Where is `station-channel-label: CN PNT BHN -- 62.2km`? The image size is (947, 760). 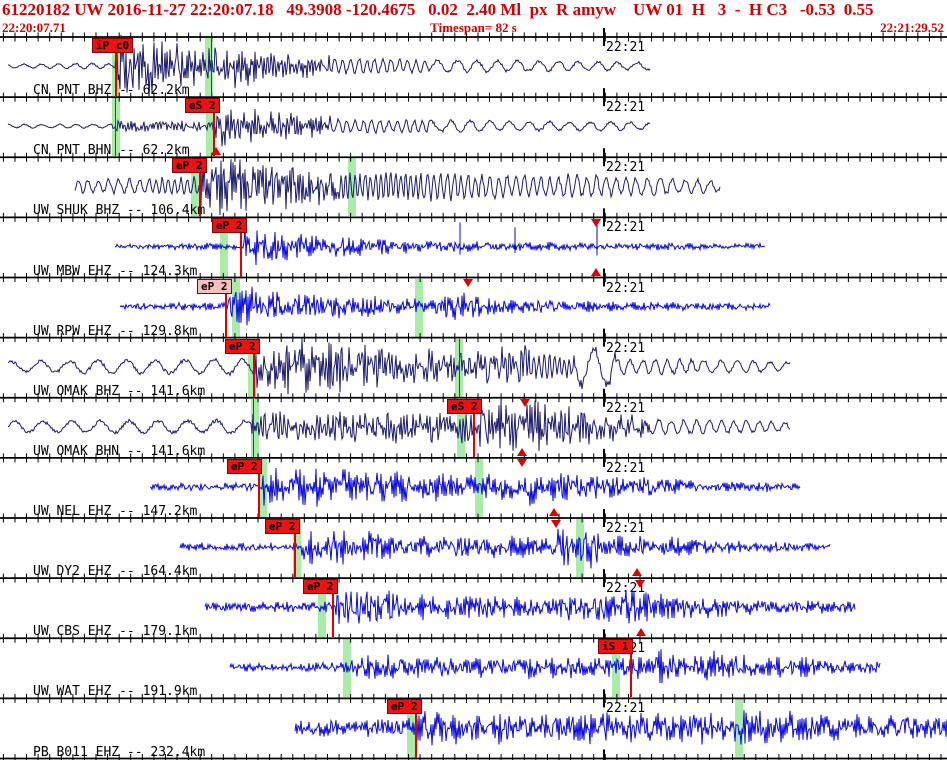
station-channel-label: CN PNT BHN -- 62.2km is located at coordinates (111, 151).